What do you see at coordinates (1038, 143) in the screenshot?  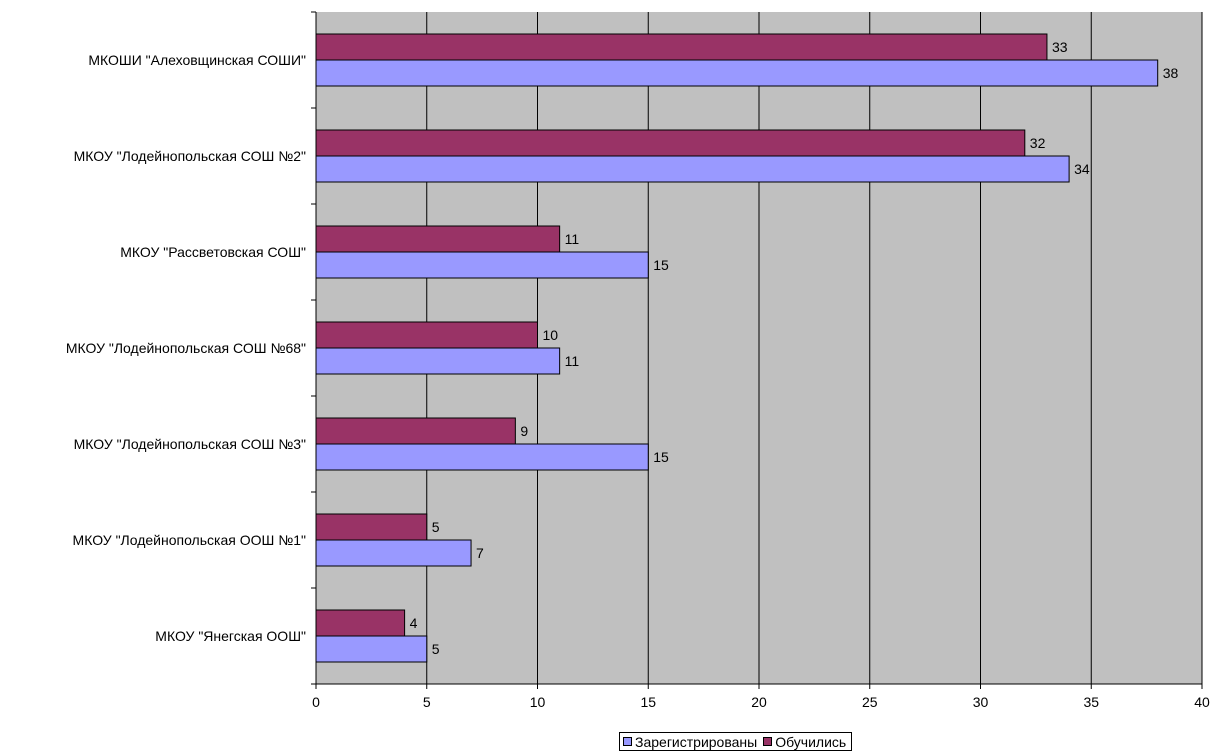 I see `data-label-trained: 32` at bounding box center [1038, 143].